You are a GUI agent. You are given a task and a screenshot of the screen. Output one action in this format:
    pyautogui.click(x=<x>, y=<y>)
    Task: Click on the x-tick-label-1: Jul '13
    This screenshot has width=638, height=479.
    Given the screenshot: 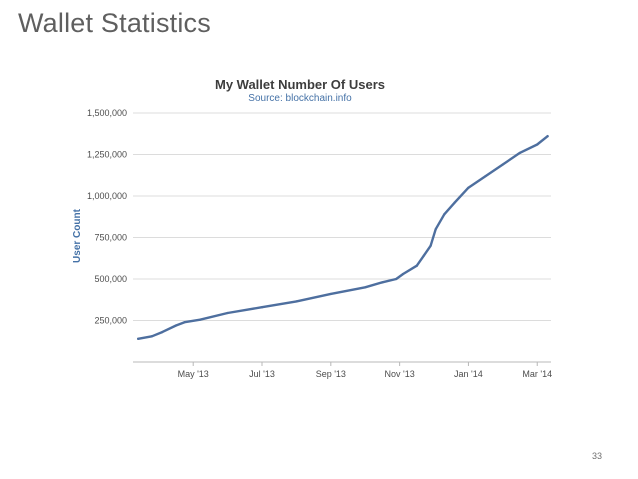 What is the action you would take?
    pyautogui.click(x=262, y=374)
    